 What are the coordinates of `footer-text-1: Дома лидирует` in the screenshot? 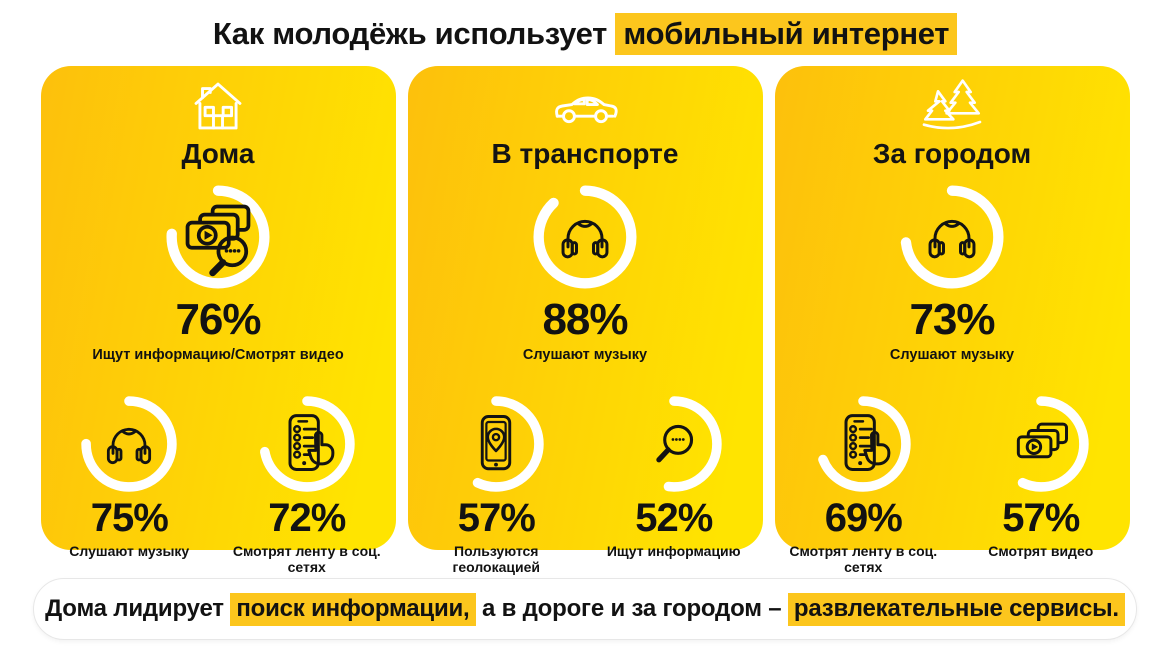 It's located at (134, 608).